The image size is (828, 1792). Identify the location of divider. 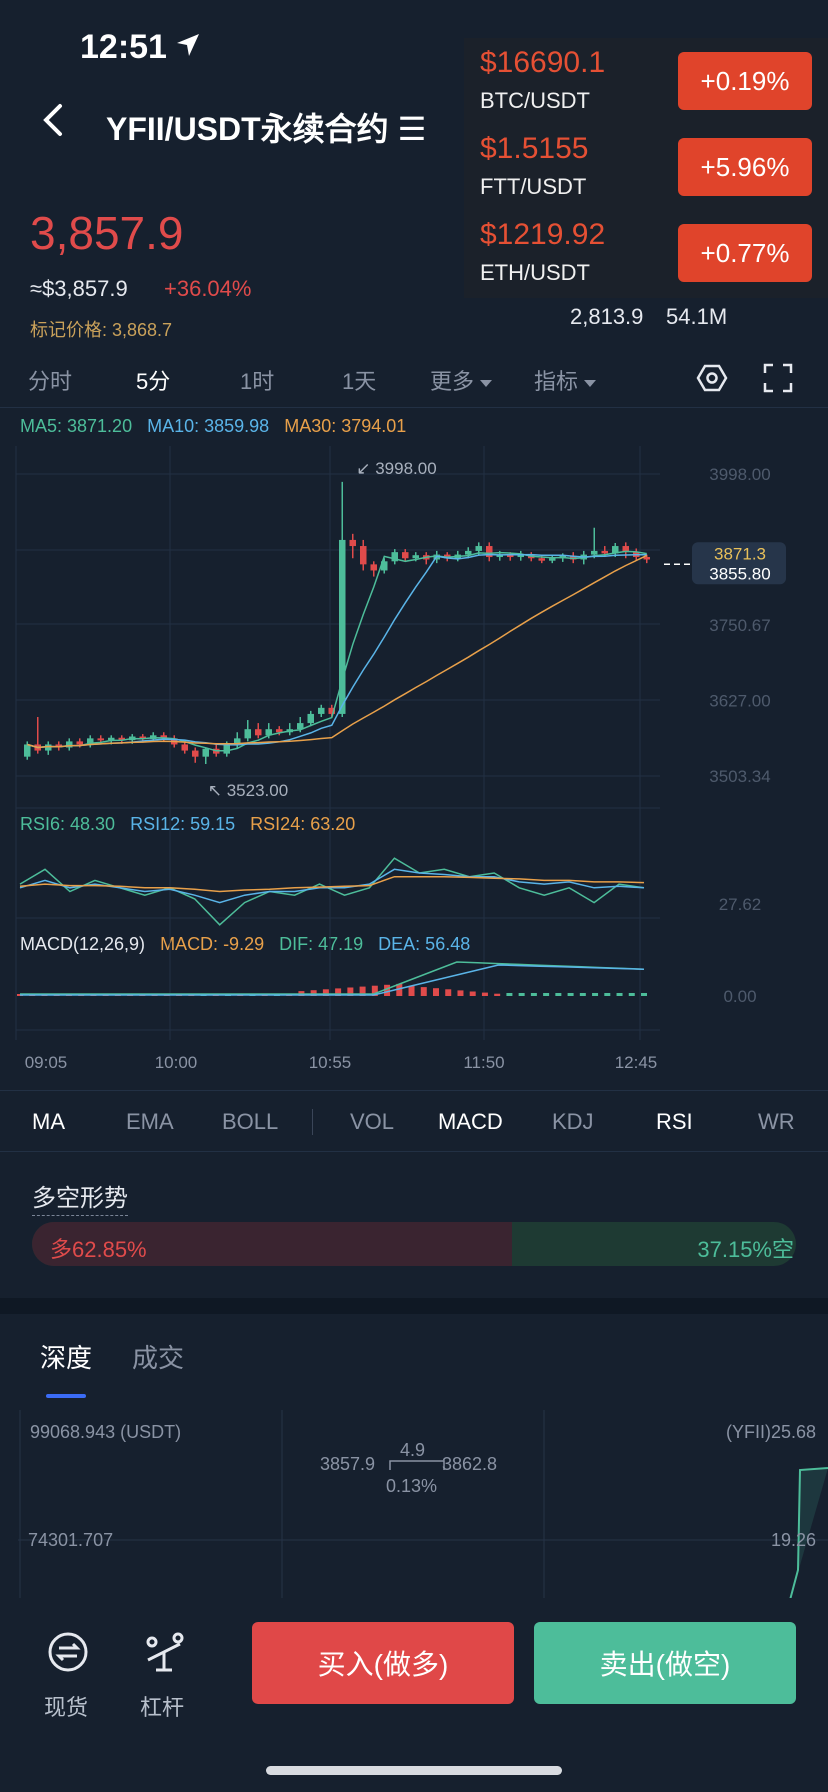
(312, 1122).